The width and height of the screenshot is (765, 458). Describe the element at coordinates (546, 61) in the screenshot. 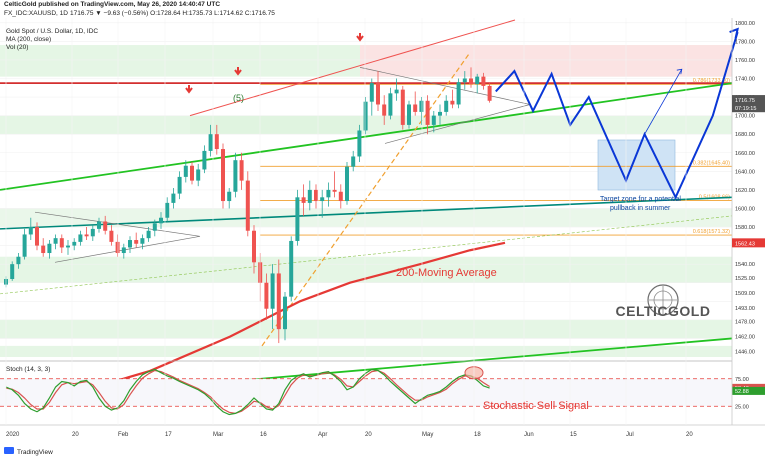

I see `resistance-band` at that location.